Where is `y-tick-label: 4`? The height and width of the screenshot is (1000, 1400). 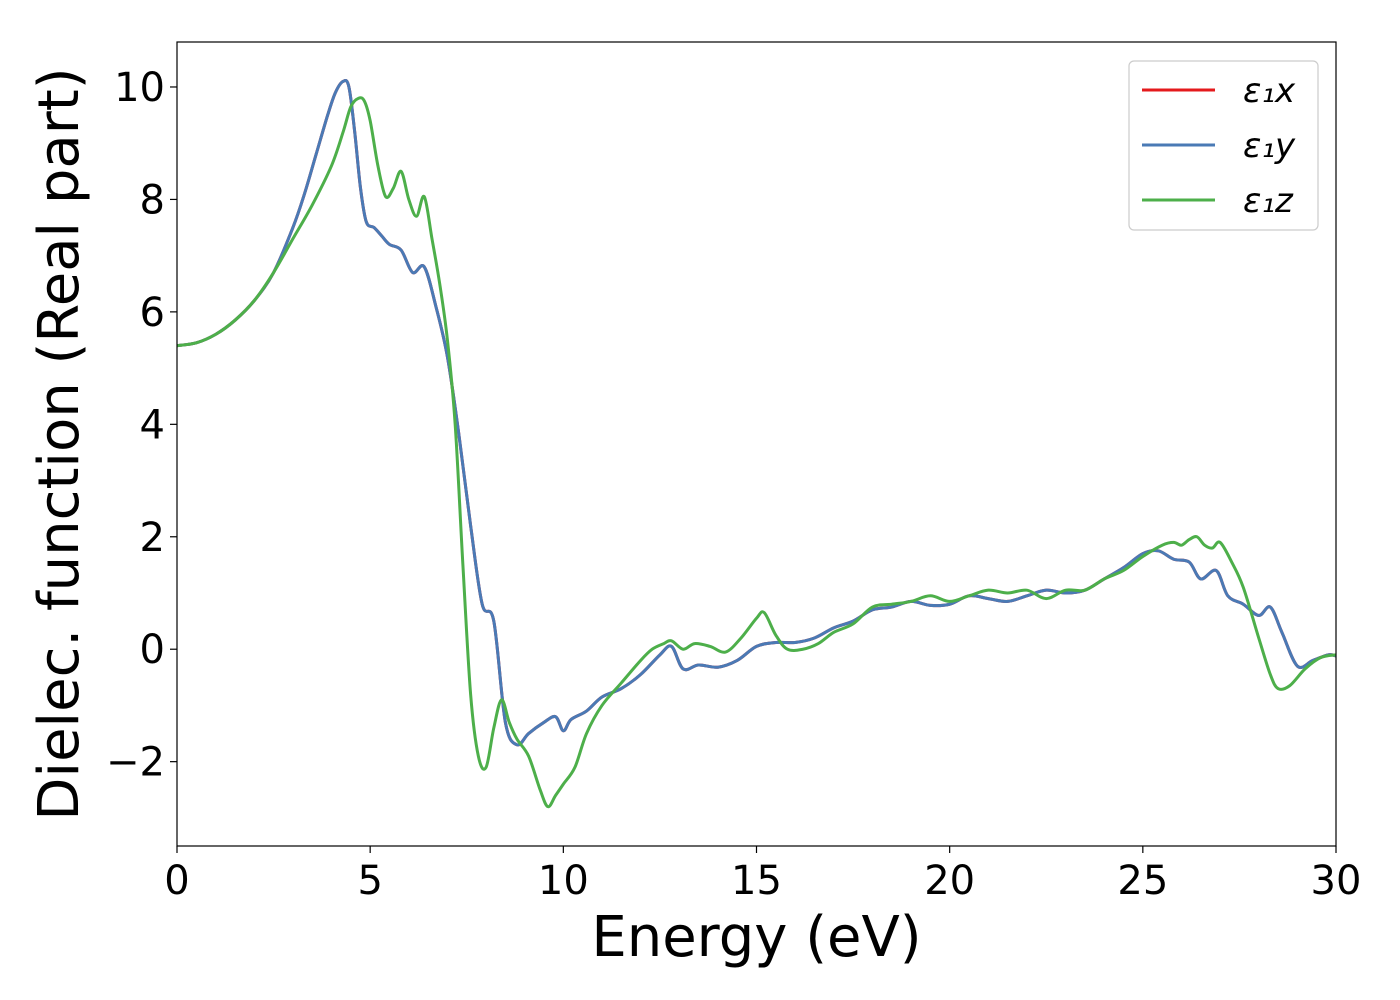 y-tick-label: 4 is located at coordinates (152, 425).